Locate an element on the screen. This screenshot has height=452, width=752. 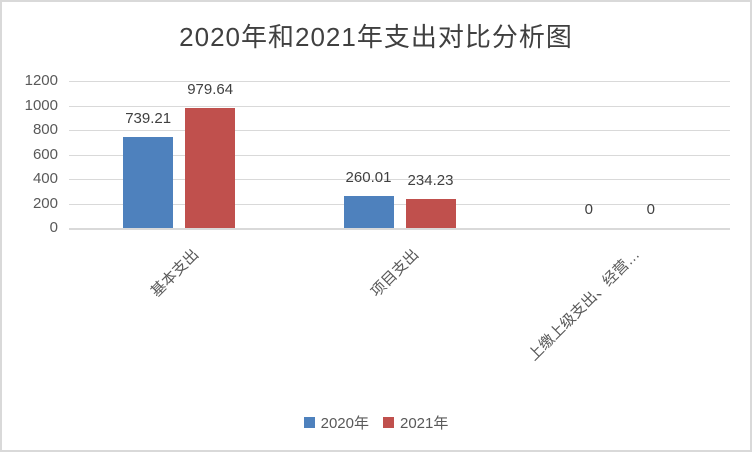
legend-item: 2020年 is located at coordinates (336, 422).